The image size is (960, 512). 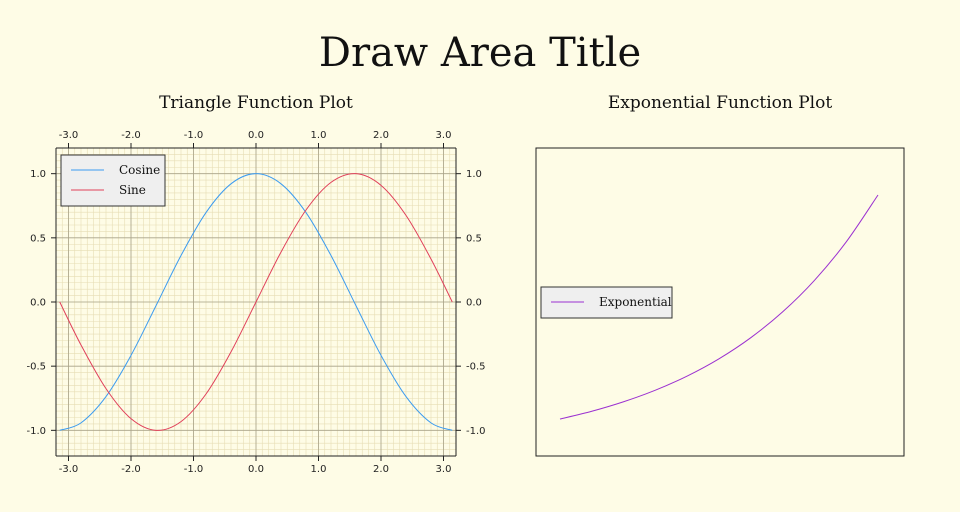 I want to click on y-tick-label-right: 1.0, so click(x=474, y=174).